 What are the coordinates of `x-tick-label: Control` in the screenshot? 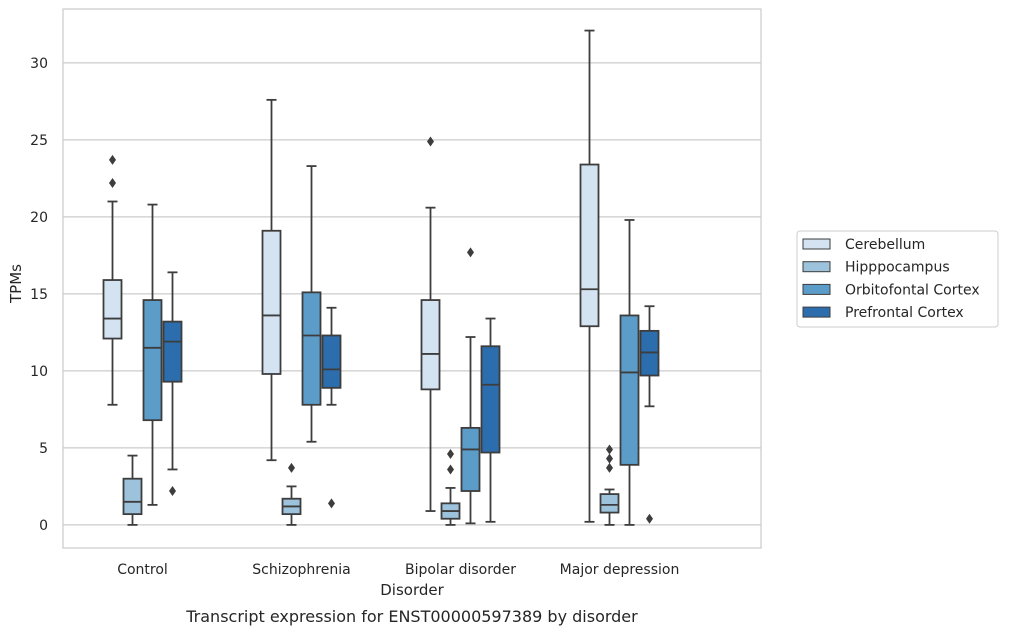 It's located at (142, 570).